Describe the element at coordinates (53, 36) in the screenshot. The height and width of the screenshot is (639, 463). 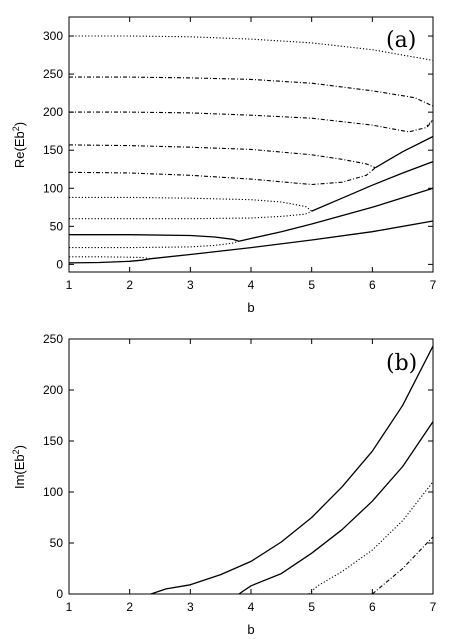
I see `y-tick-label-a: 300` at that location.